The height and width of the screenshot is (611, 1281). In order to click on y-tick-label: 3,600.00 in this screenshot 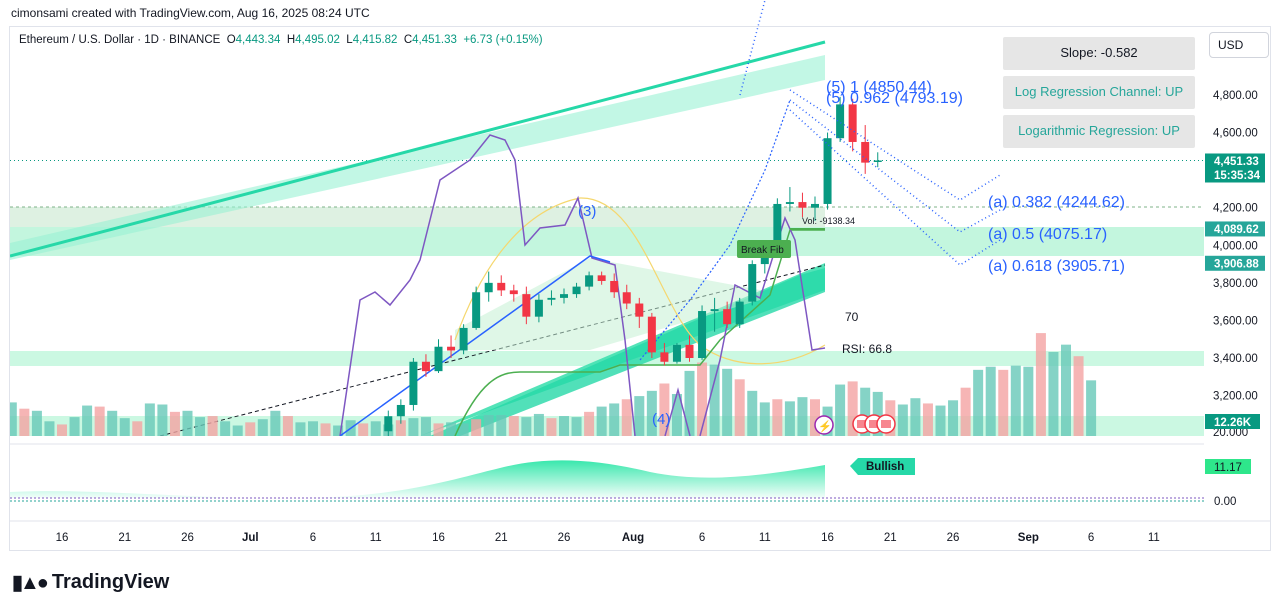, I will do `click(1235, 321)`.